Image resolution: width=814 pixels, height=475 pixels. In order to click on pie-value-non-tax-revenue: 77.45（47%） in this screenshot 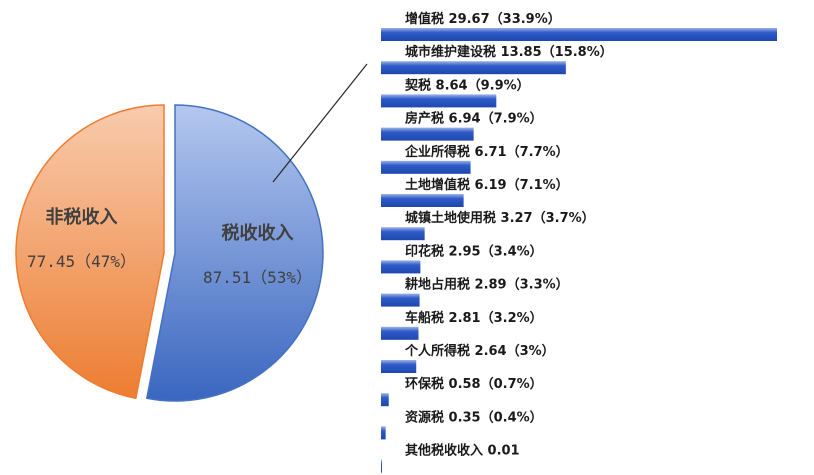, I will do `click(81, 261)`.